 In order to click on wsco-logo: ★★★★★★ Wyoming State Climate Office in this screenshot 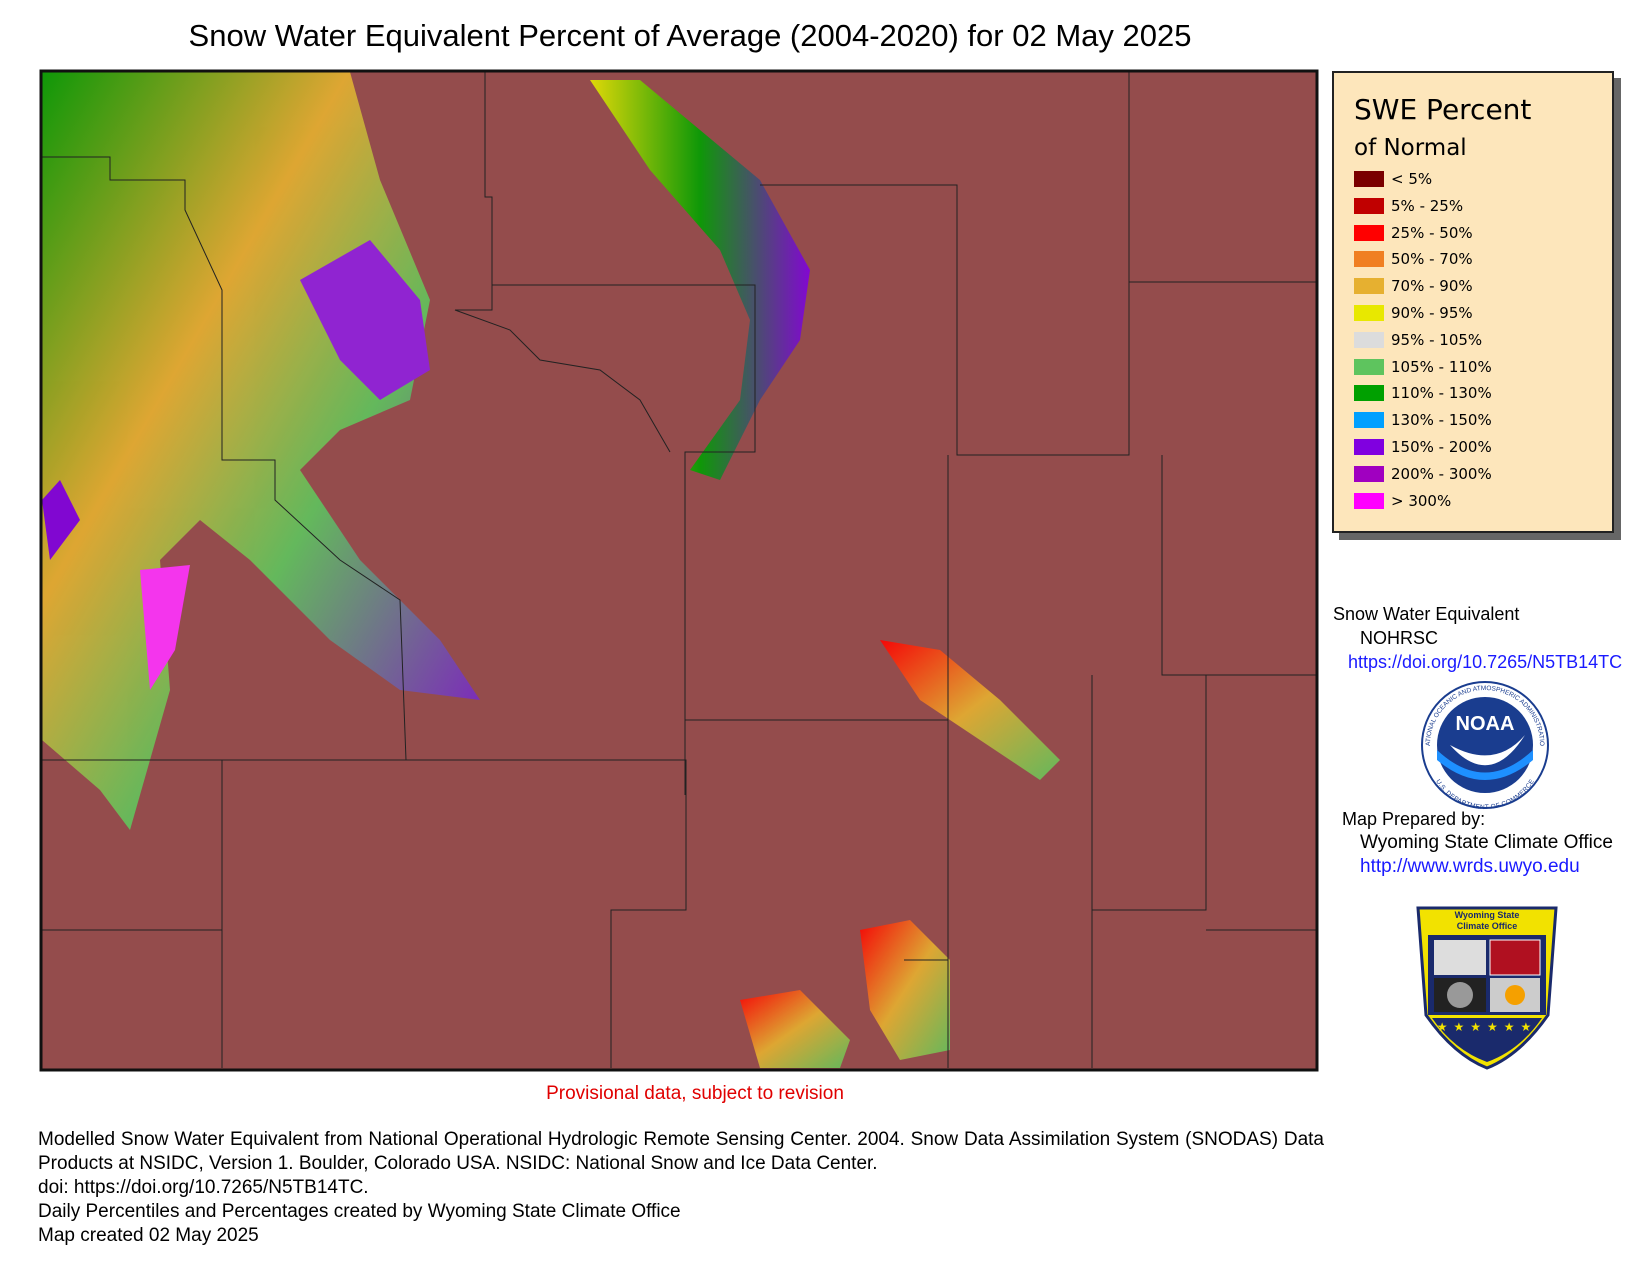, I will do `click(1487, 988)`.